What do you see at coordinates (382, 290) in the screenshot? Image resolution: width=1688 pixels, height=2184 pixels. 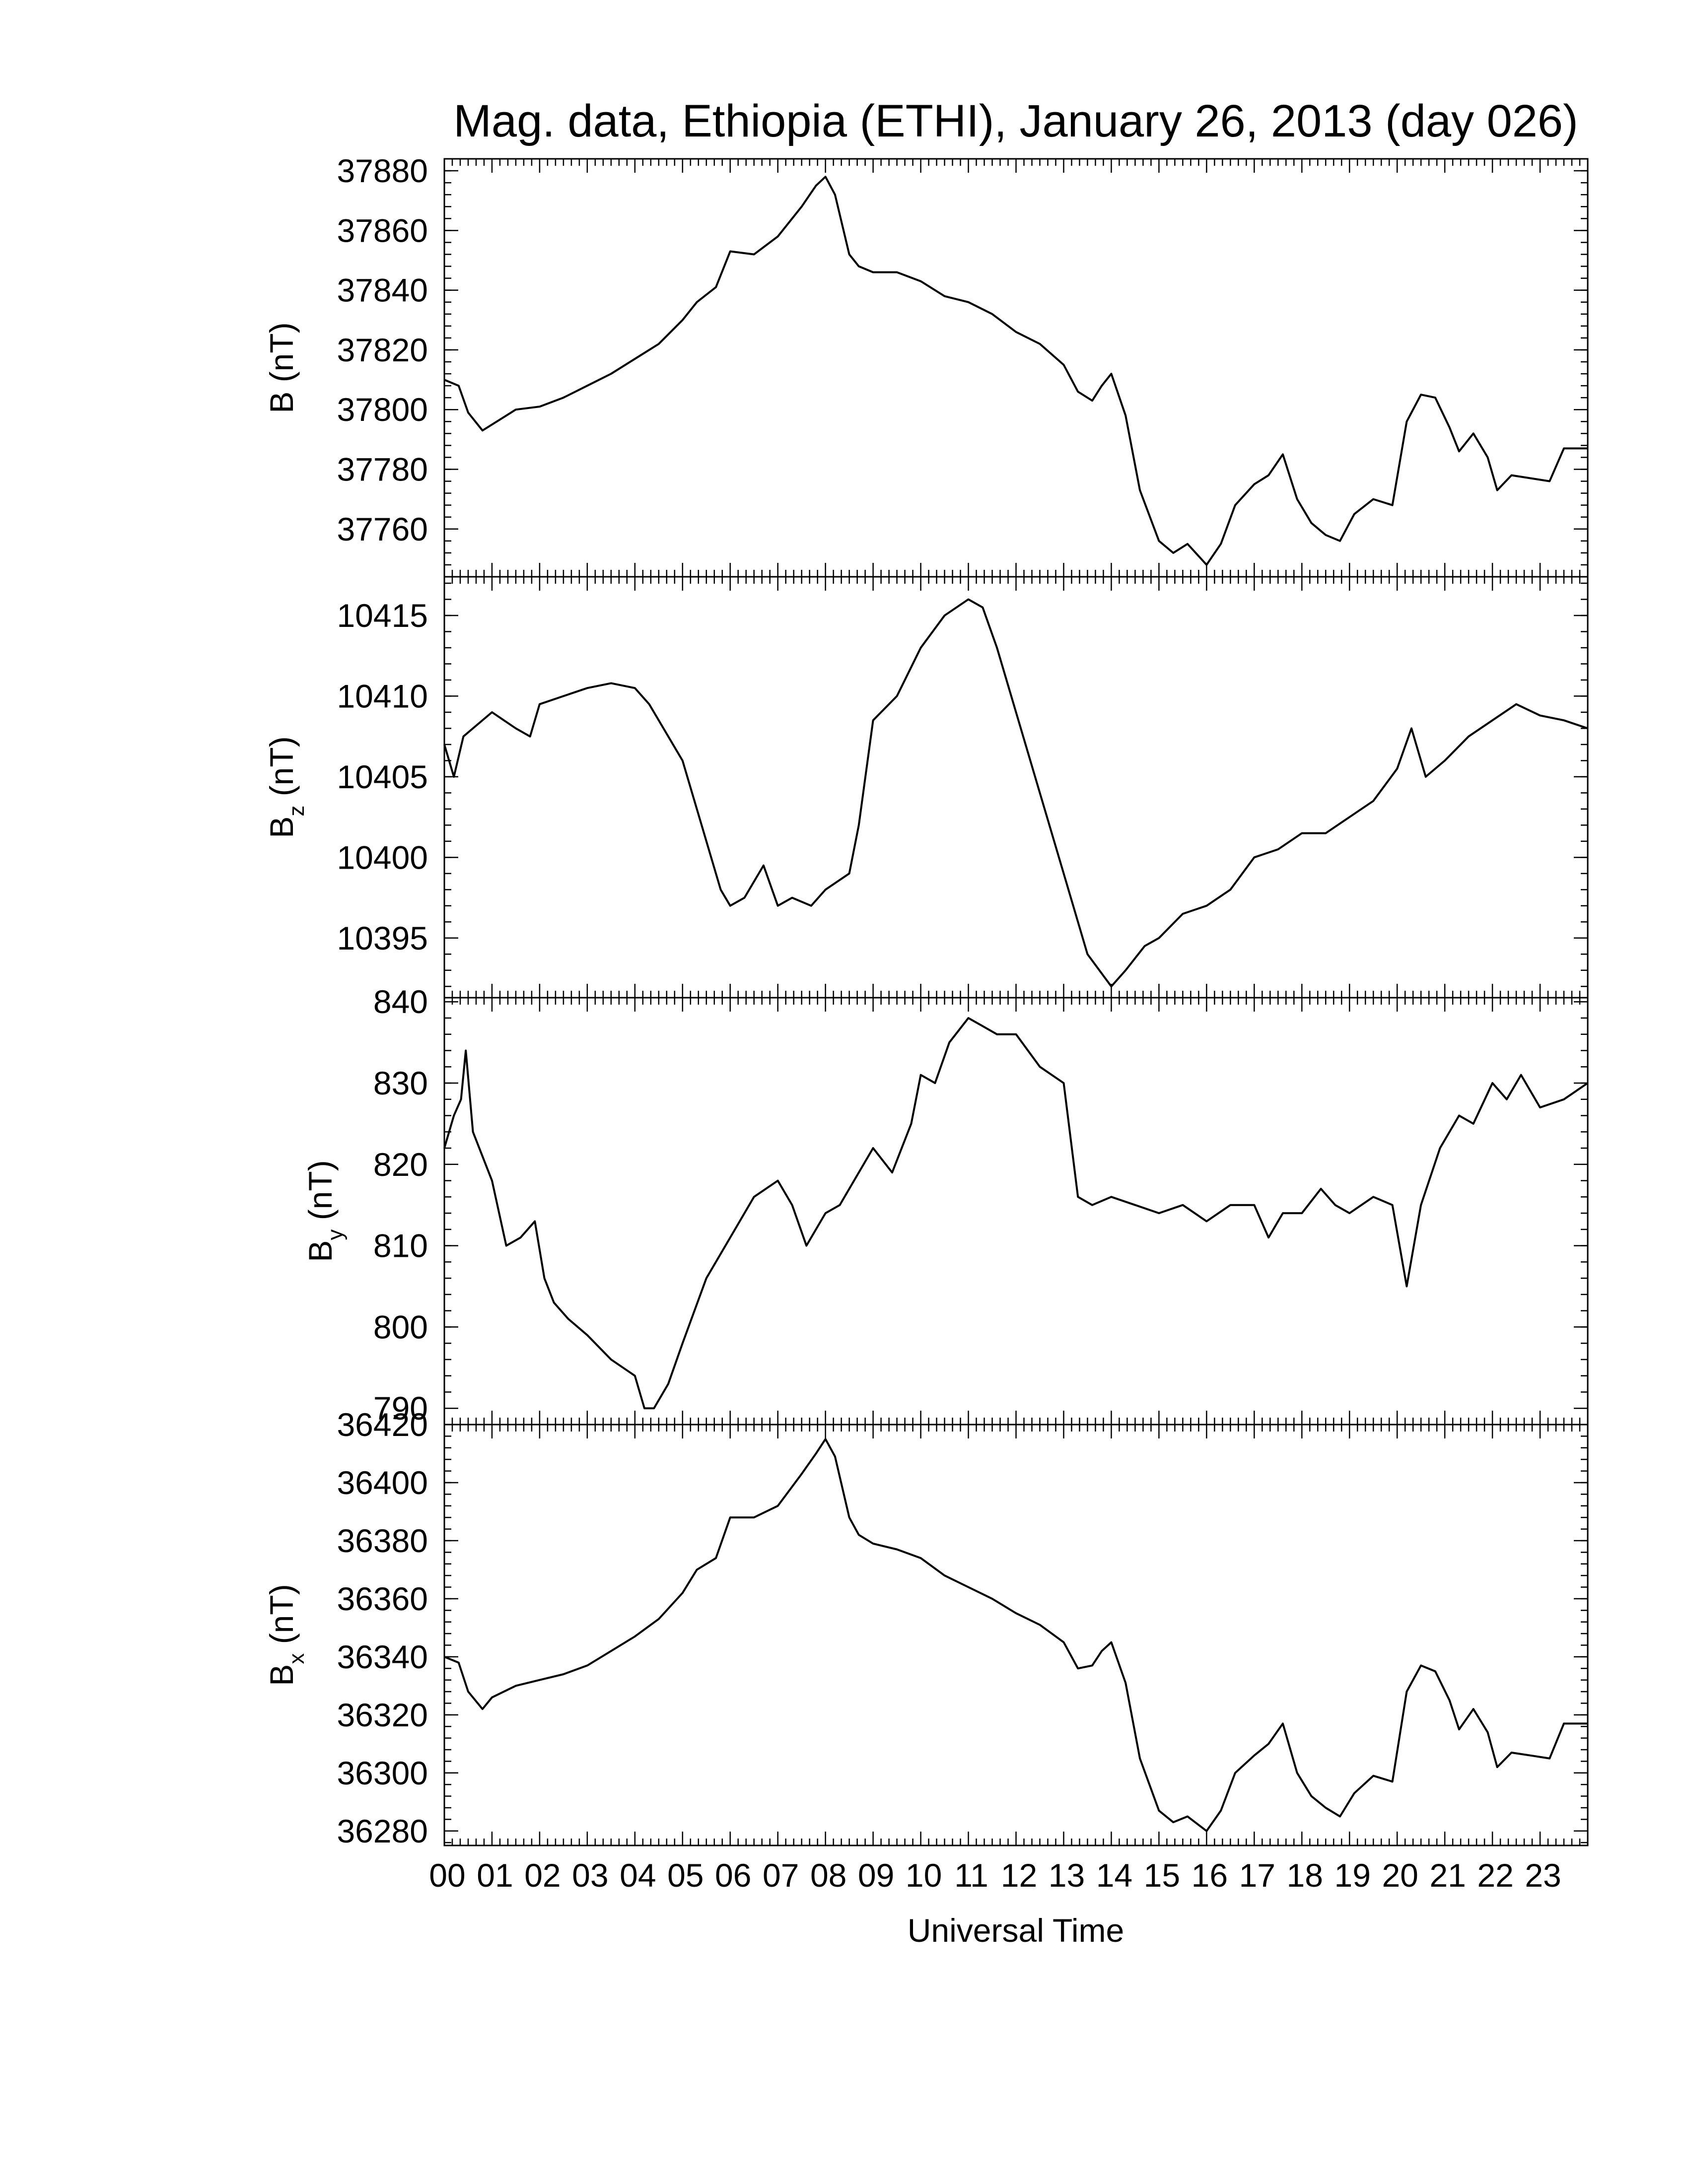 I see `y-tick-label: 37840` at bounding box center [382, 290].